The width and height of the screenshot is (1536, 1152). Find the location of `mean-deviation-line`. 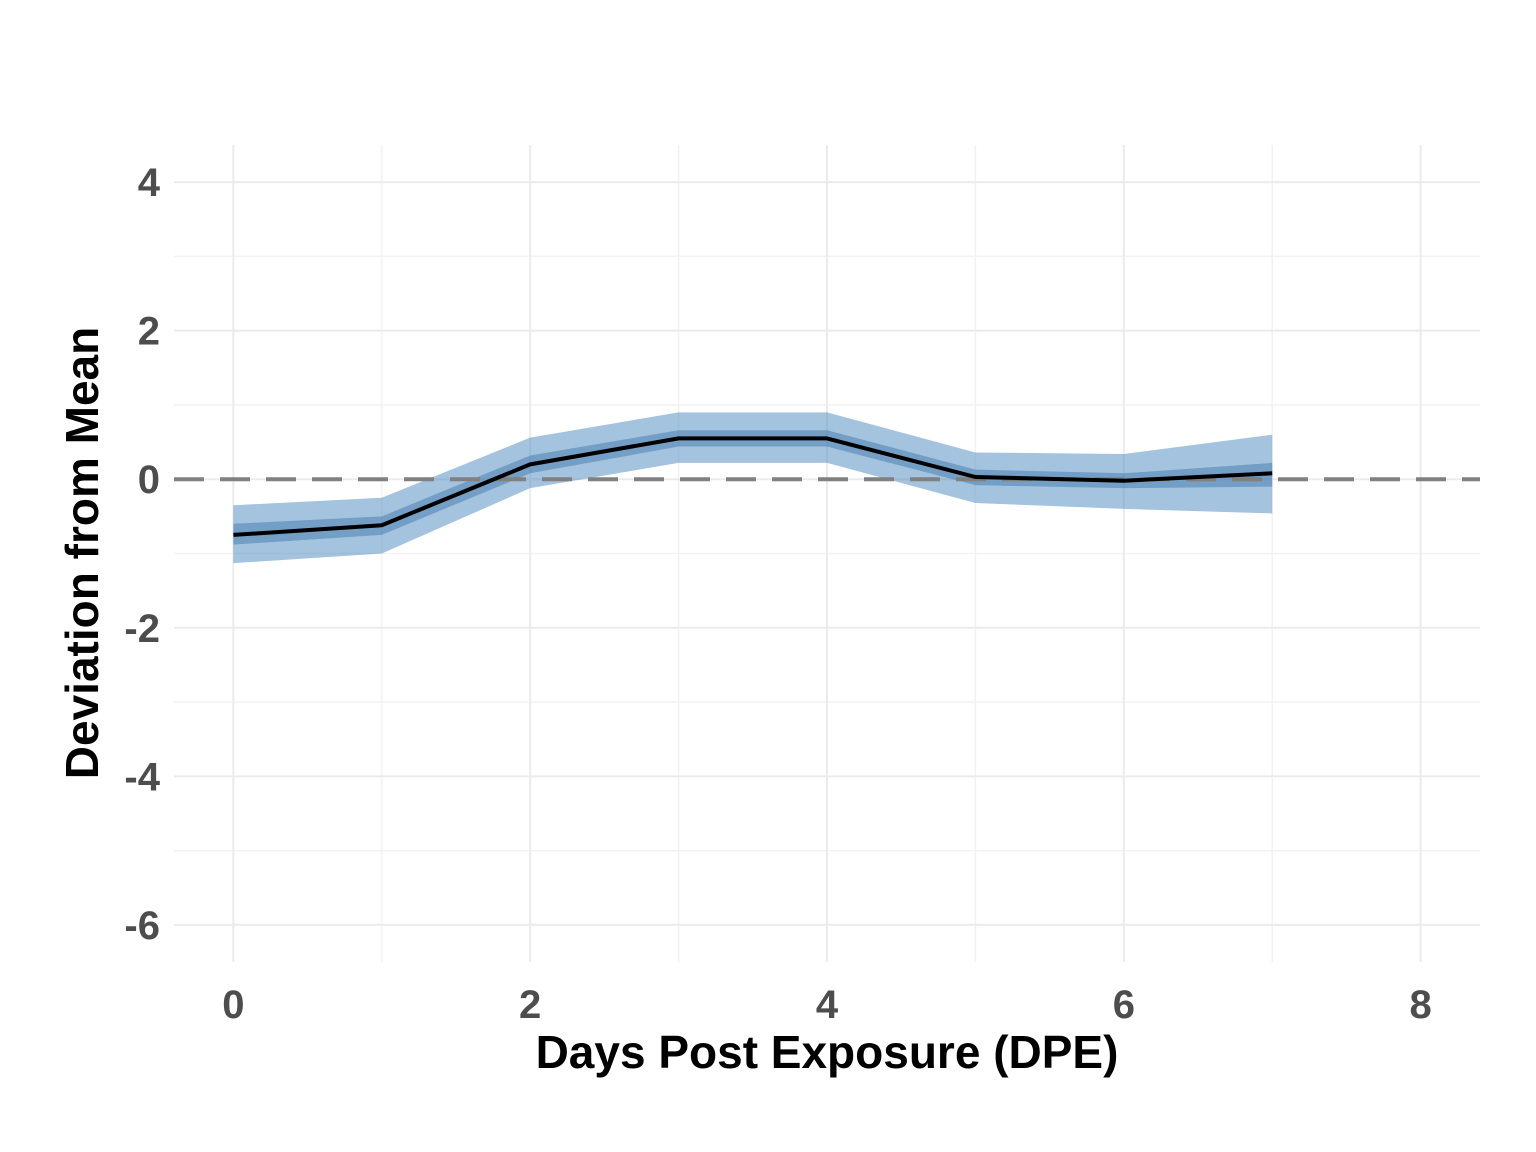

mean-deviation-line is located at coordinates (753, 486).